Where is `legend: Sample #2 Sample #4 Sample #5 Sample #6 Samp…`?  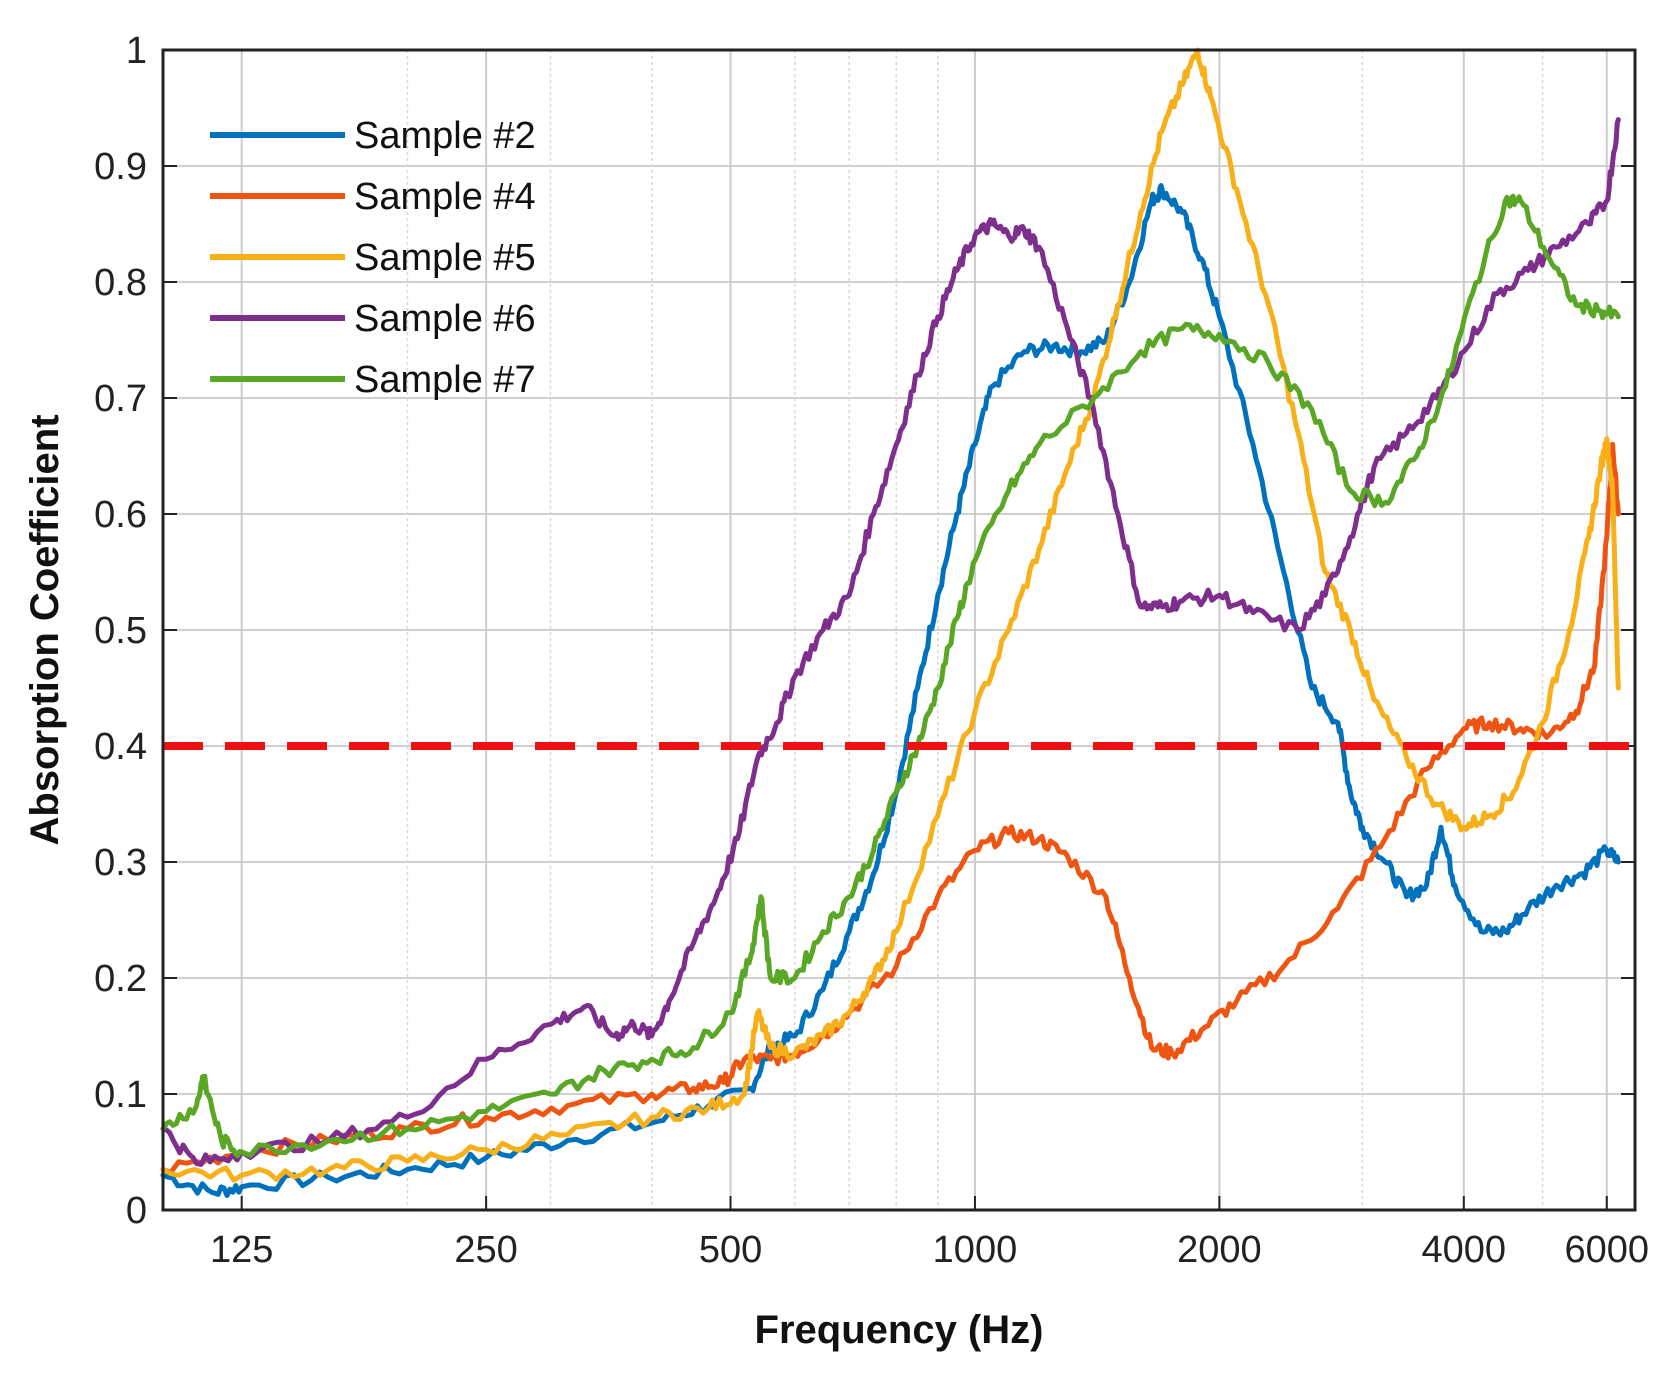
legend: Sample #2 Sample #4 Sample #5 Sample #6 Samp… is located at coordinates (373, 258).